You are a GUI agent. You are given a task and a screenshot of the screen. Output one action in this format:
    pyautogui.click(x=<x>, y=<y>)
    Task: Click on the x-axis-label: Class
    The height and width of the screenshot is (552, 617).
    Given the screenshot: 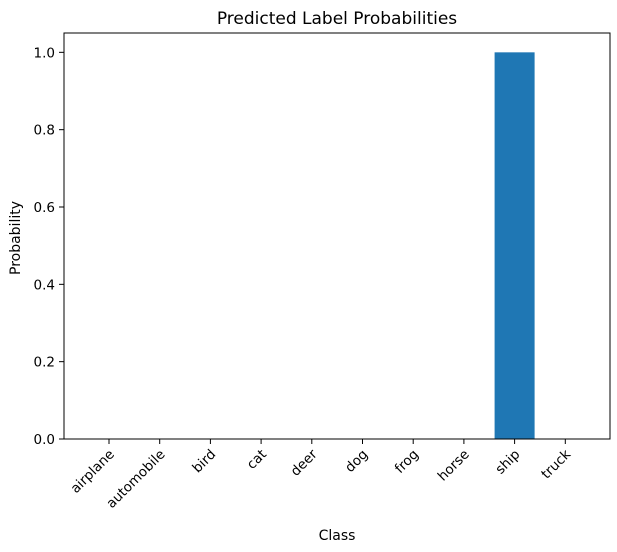 What is the action you would take?
    pyautogui.click(x=337, y=536)
    